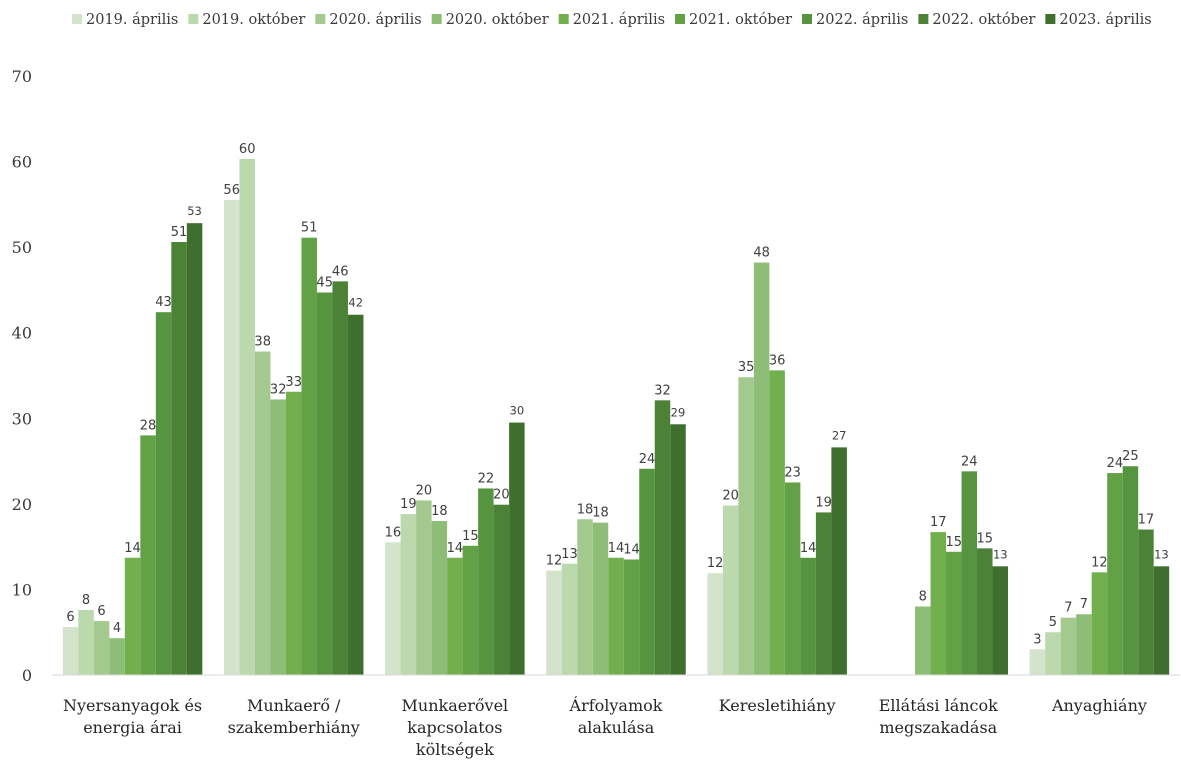 The height and width of the screenshot is (767, 1181). Describe the element at coordinates (70, 617) in the screenshot. I see `data-label: 6` at that location.